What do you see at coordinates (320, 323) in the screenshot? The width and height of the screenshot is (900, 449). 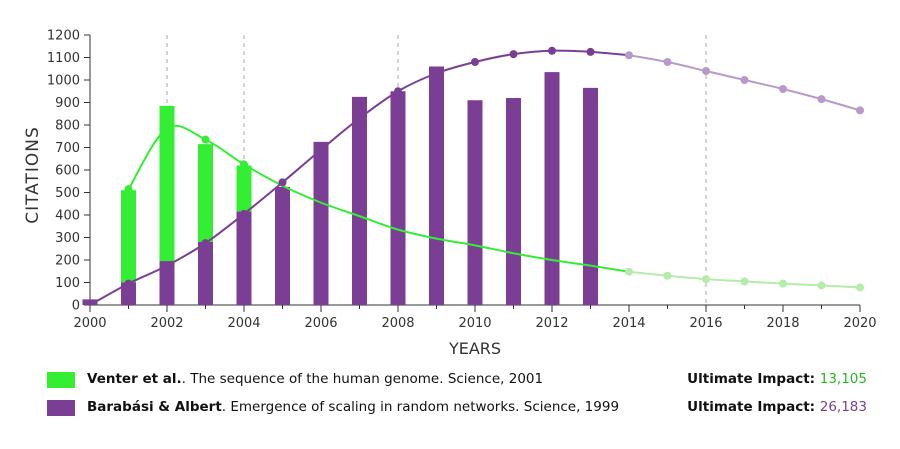 I see `x-tick-label: 2006` at bounding box center [320, 323].